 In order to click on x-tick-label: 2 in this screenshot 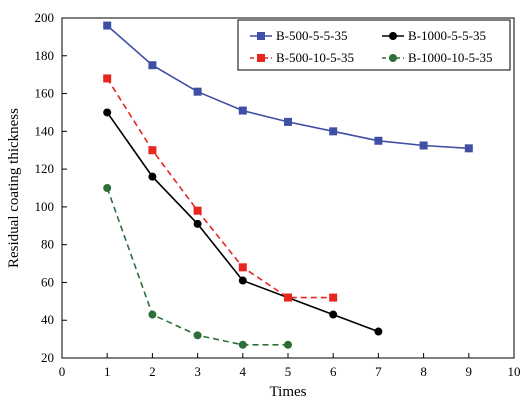, I will do `click(152, 371)`.